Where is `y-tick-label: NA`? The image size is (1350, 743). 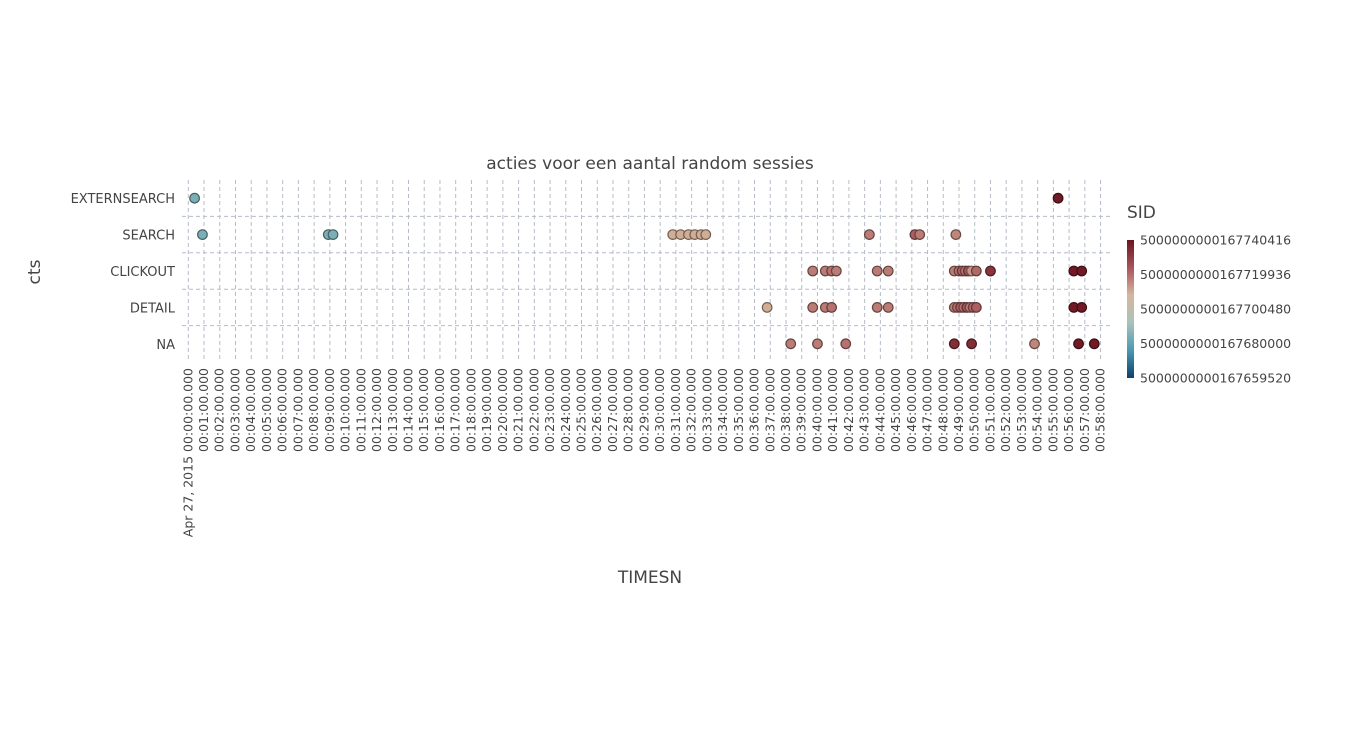
y-tick-label: NA is located at coordinates (165, 345).